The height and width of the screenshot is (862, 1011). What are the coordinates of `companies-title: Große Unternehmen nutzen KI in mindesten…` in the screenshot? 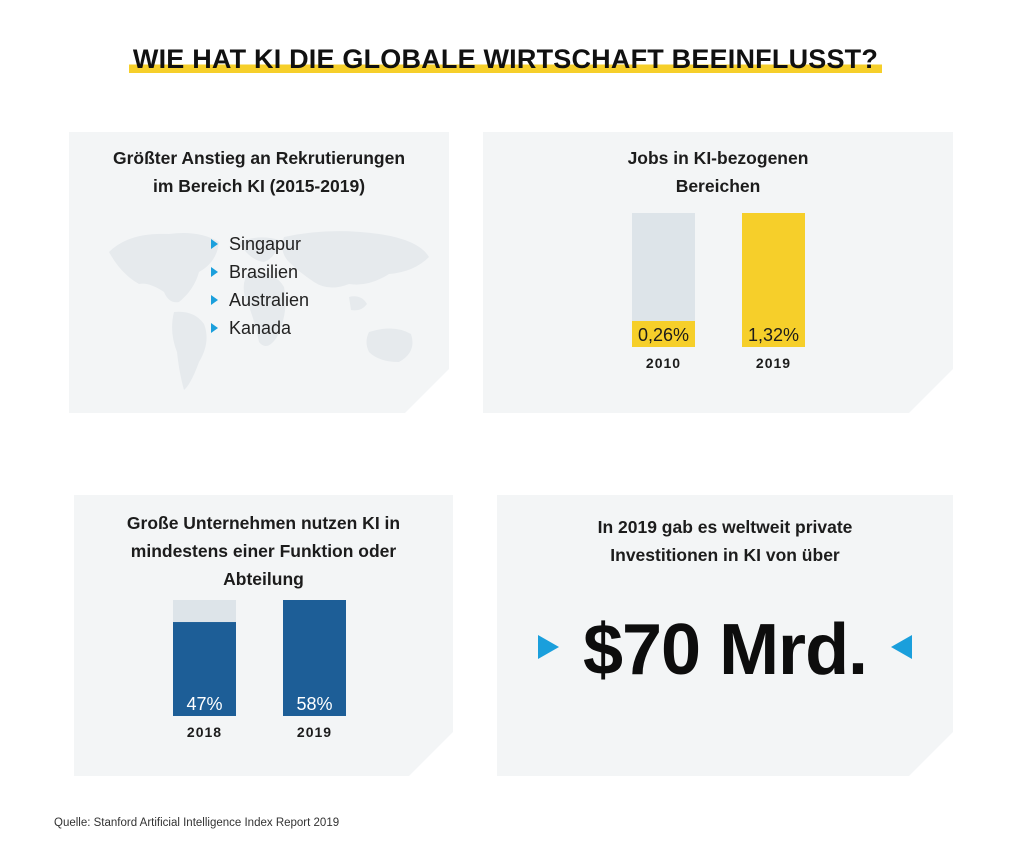 It's located at (263, 551).